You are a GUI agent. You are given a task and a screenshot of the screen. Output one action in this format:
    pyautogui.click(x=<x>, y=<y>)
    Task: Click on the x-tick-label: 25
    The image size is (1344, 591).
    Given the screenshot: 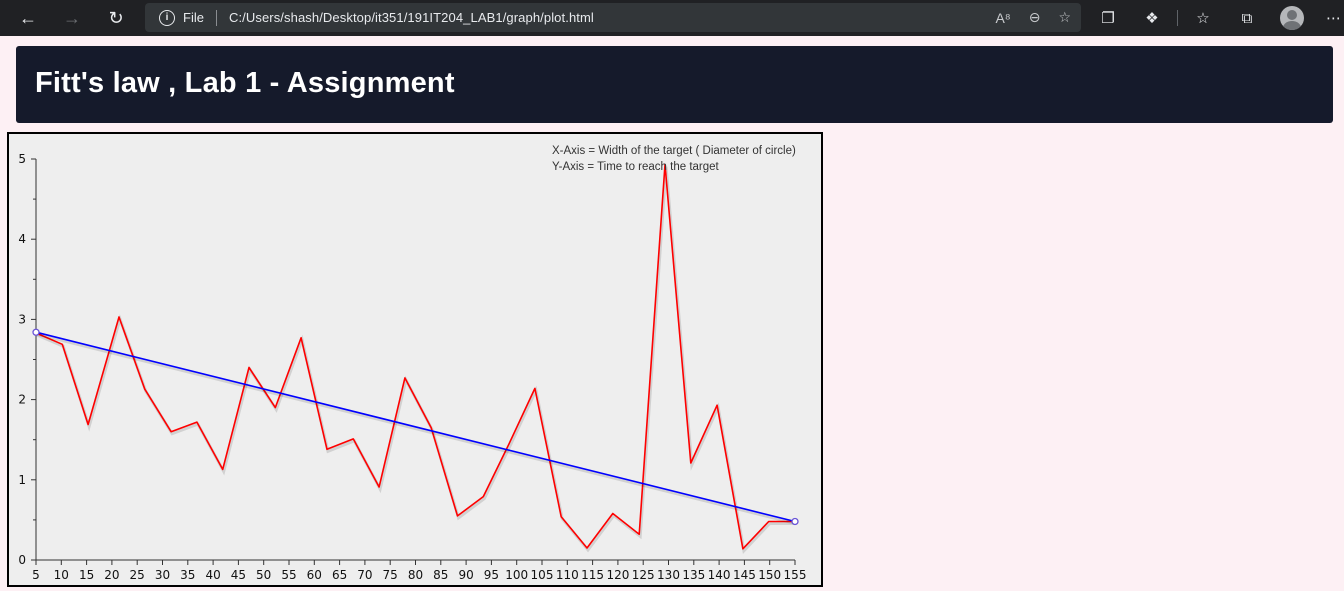 What is the action you would take?
    pyautogui.click(x=137, y=575)
    